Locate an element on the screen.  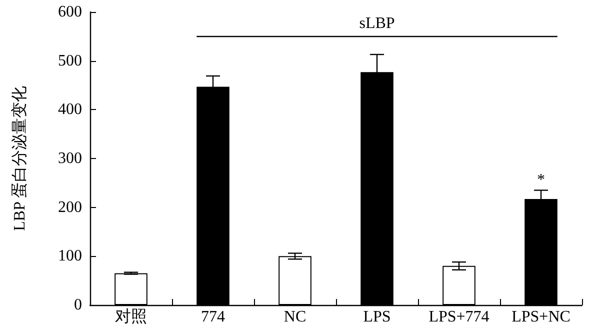
x-tick-label: LPS+774 is located at coordinates (459, 317).